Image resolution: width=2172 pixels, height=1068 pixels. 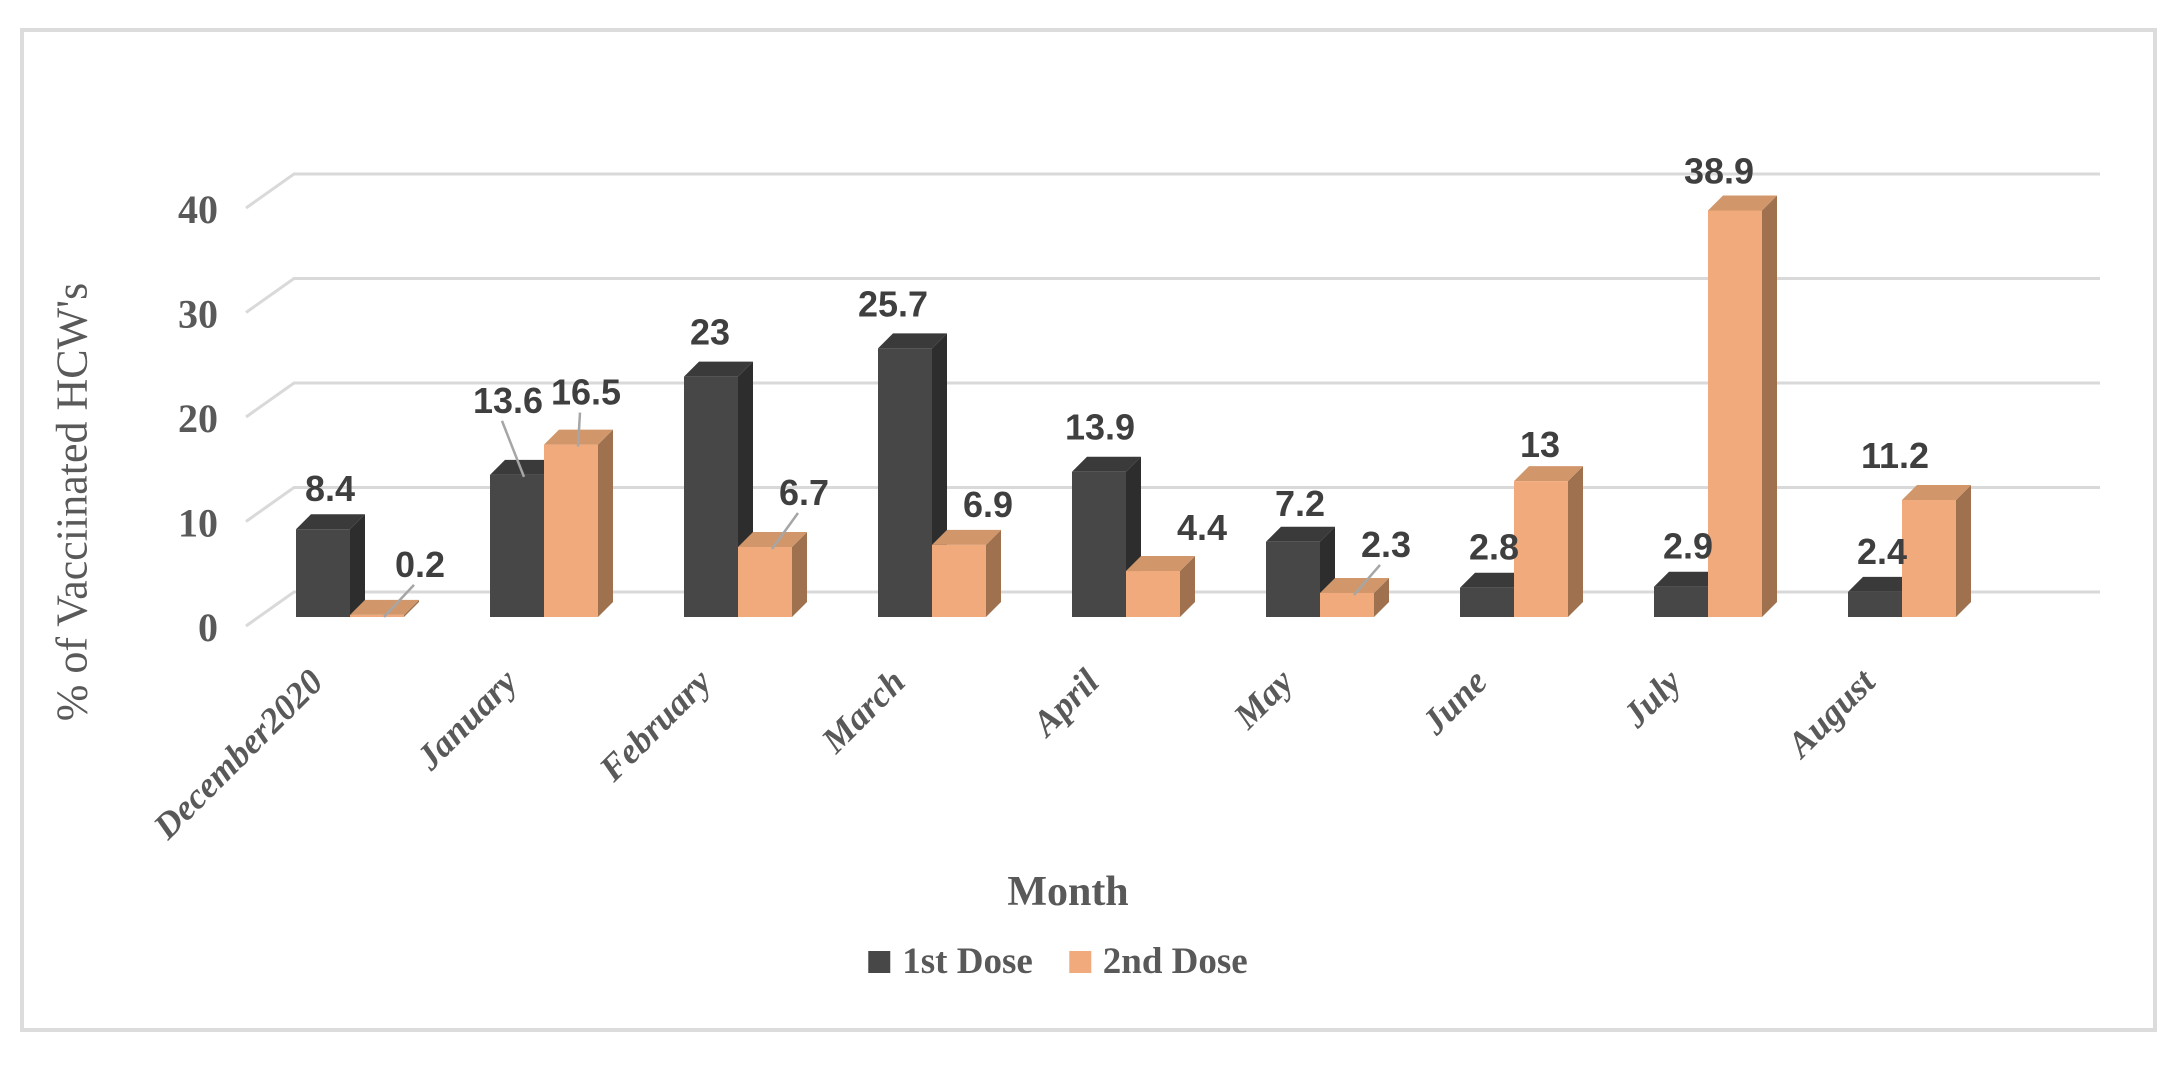 I want to click on bar-2nd-dose-march, so click(x=959, y=580).